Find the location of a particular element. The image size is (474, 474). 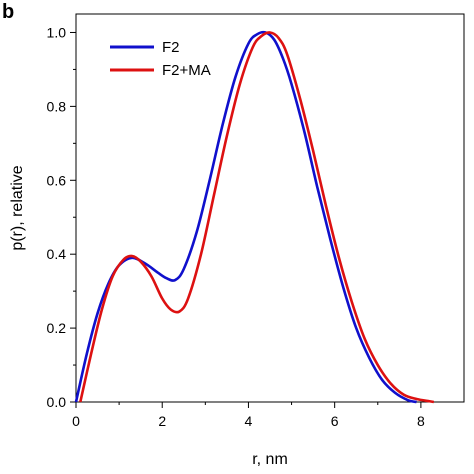

y-tick-label: 0.4 is located at coordinates (57, 254).